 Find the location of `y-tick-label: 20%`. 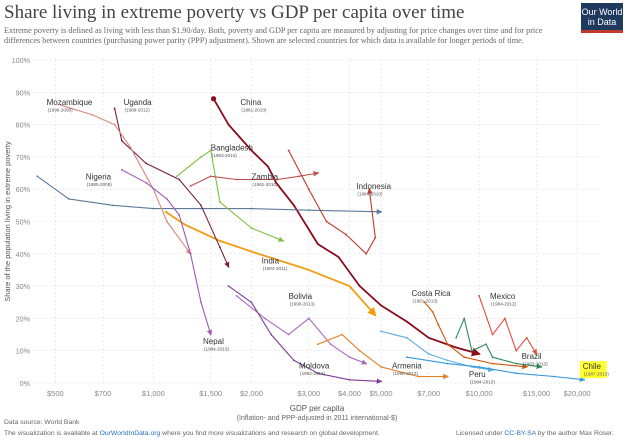

y-tick-label: 20% is located at coordinates (23, 318).